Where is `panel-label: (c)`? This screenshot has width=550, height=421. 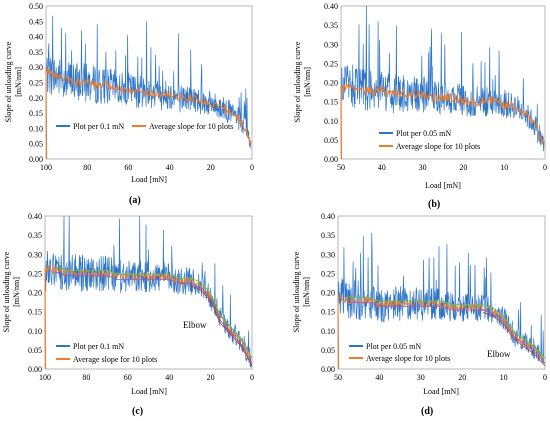
panel-label: (c) is located at coordinates (137, 411).